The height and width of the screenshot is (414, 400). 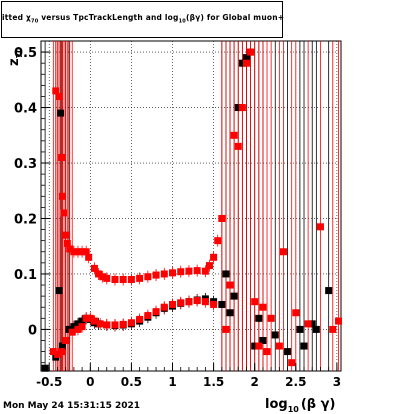 What do you see at coordinates (300, 405) in the screenshot?
I see `x-axis-label: log10 (β γ)` at bounding box center [300, 405].